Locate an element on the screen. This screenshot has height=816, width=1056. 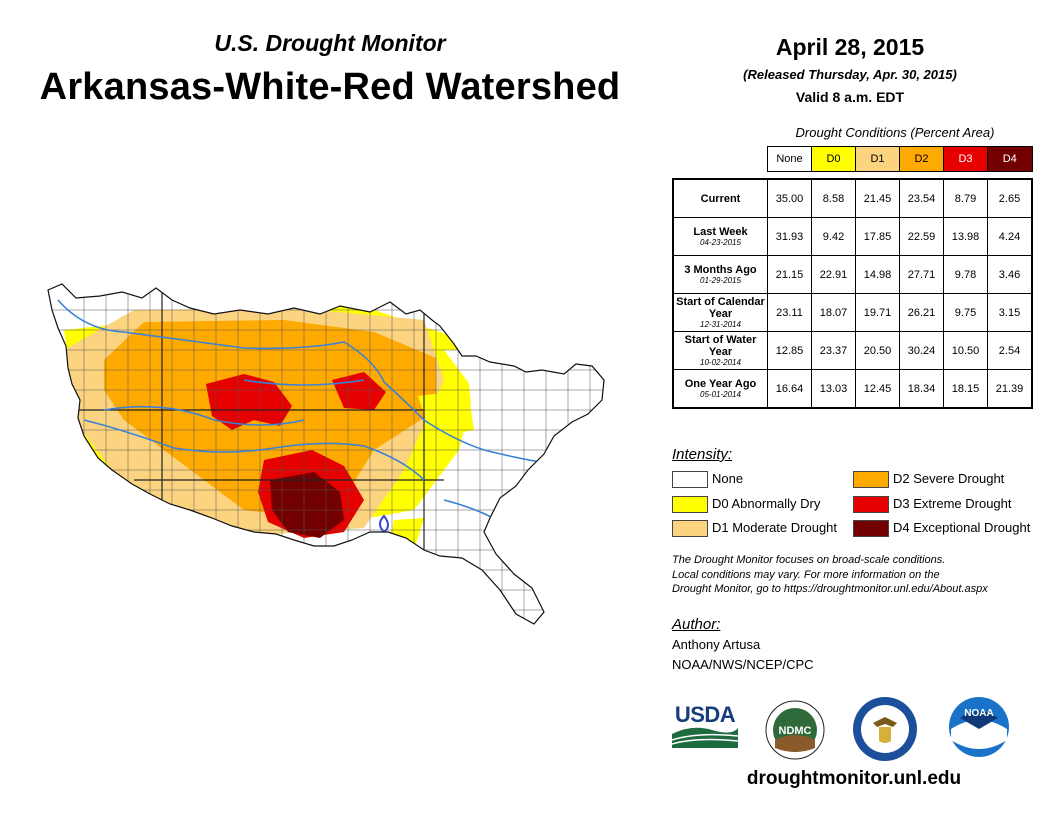
author-label: Author: is located at coordinates (696, 624).